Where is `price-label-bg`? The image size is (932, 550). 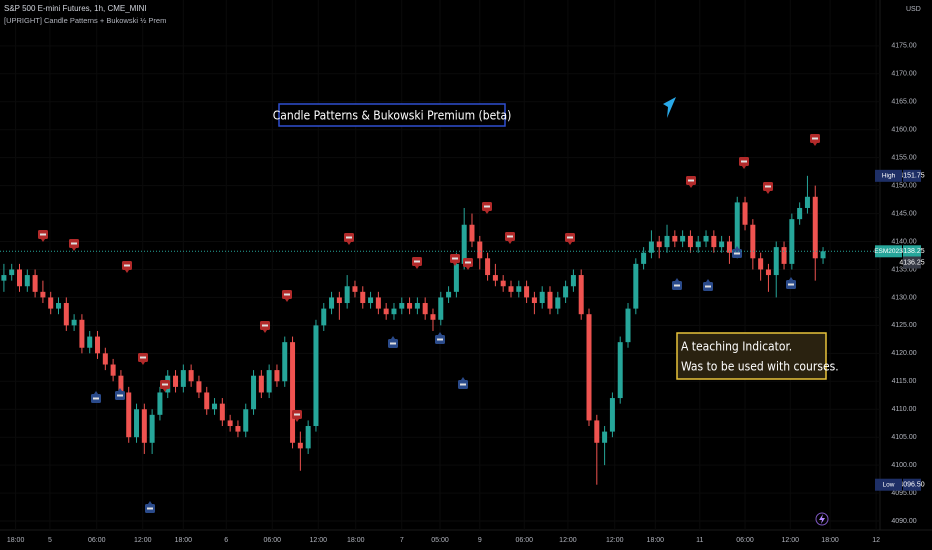
price-label-bg is located at coordinates (912, 175).